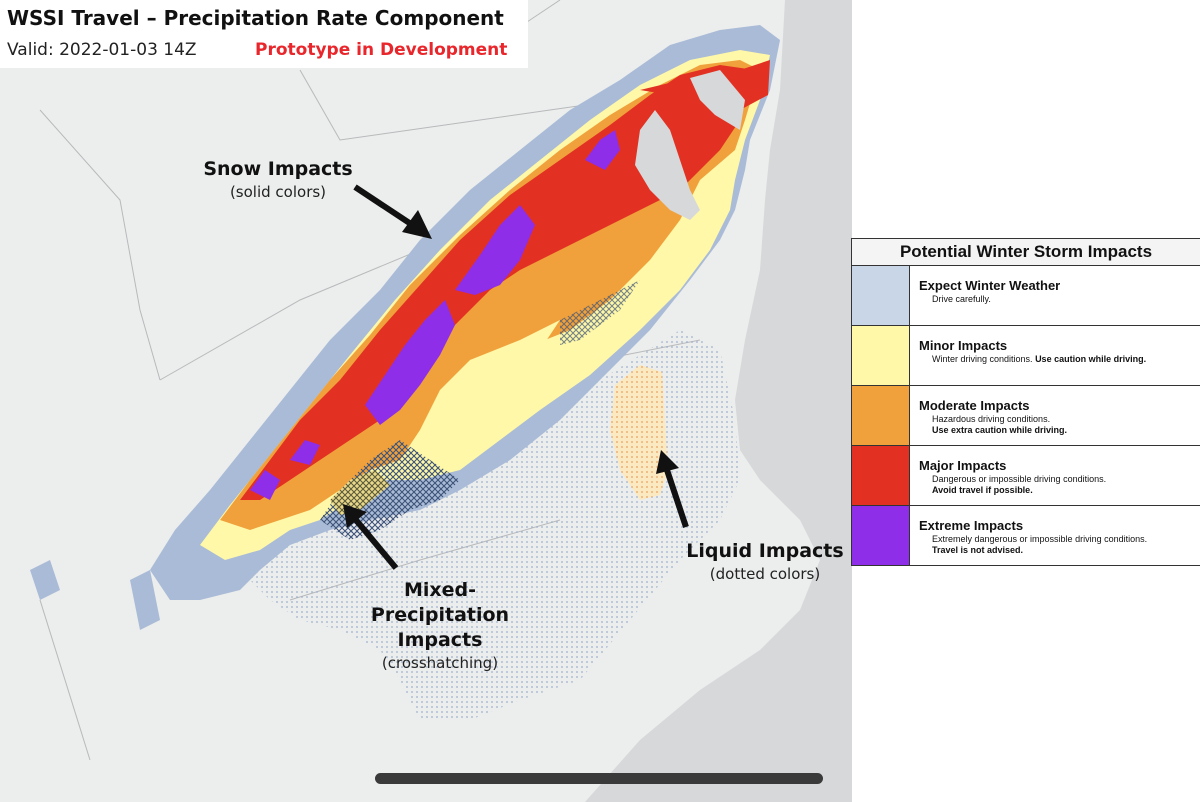 The width and height of the screenshot is (1200, 802). I want to click on liquid-minor-dots, so click(639, 432).